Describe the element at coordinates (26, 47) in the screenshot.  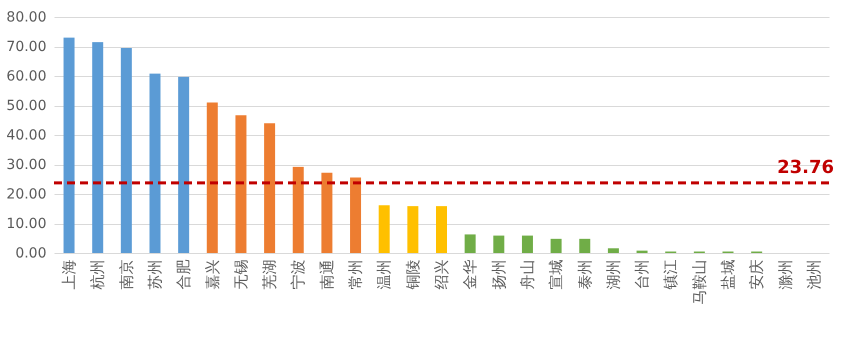
I see `y-tick-label: 70.00` at that location.